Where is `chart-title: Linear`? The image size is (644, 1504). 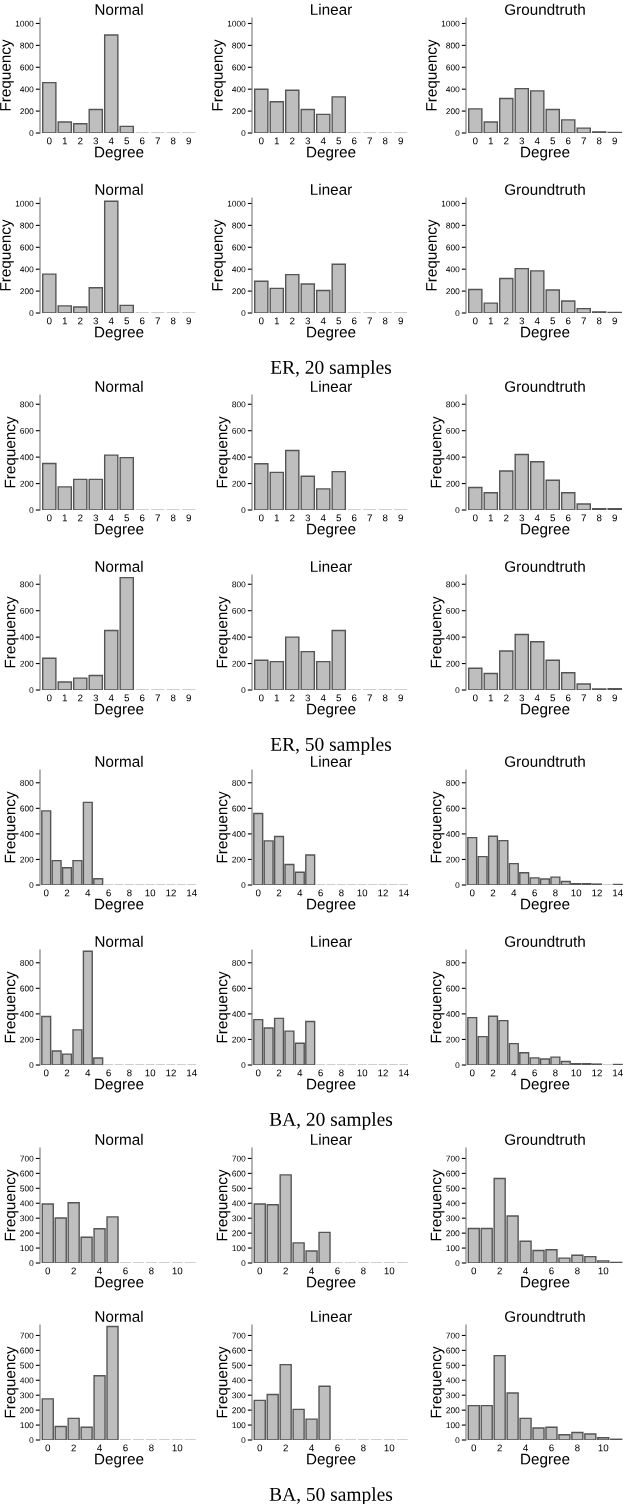 chart-title: Linear is located at coordinates (331, 189).